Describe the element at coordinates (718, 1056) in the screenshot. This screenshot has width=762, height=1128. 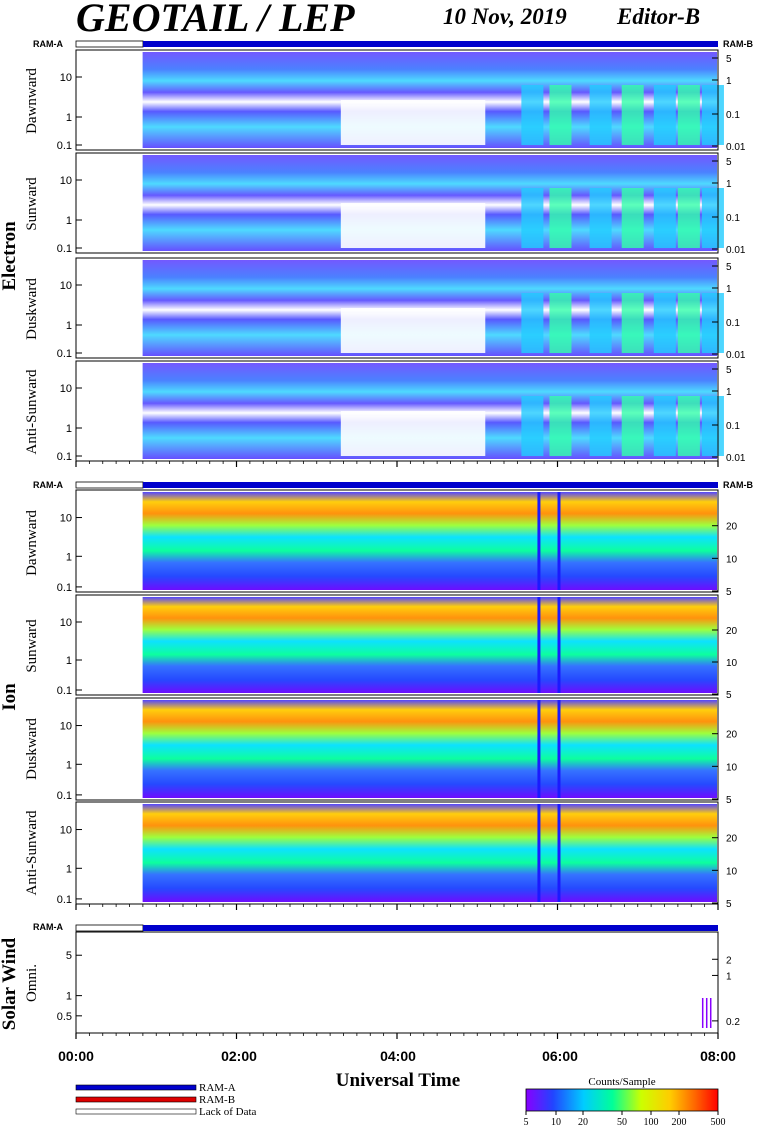
I see `x-tick-label: 08:00` at that location.